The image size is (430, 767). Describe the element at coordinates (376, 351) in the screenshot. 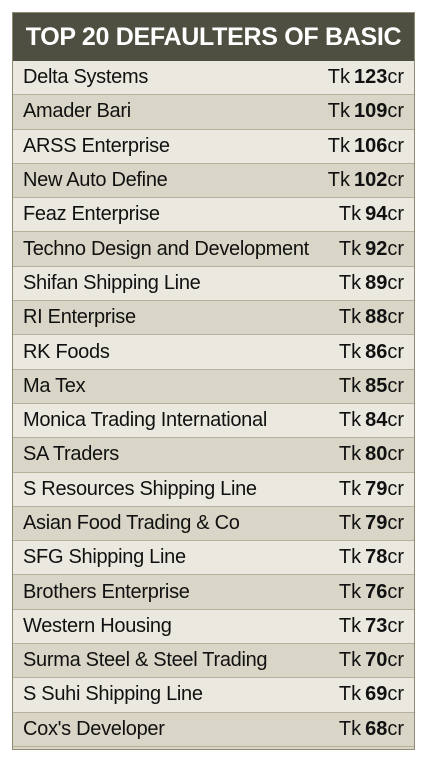

I see `amount-value: 86` at that location.